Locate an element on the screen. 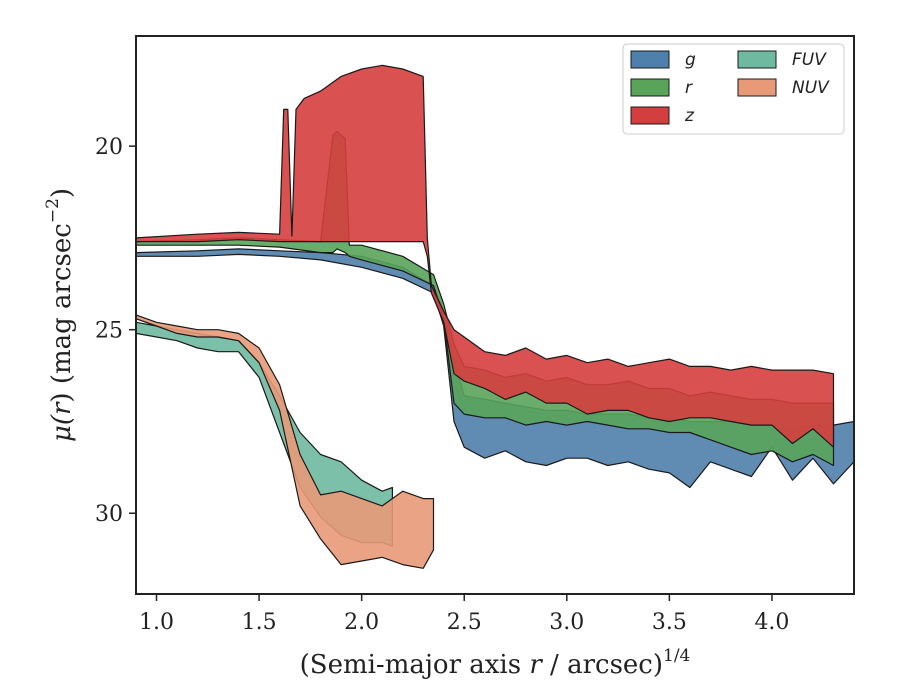  x-axis-ticks: 1.0 1.5 2.0 2.5 3.0 3.5 4.0 is located at coordinates (464, 614).